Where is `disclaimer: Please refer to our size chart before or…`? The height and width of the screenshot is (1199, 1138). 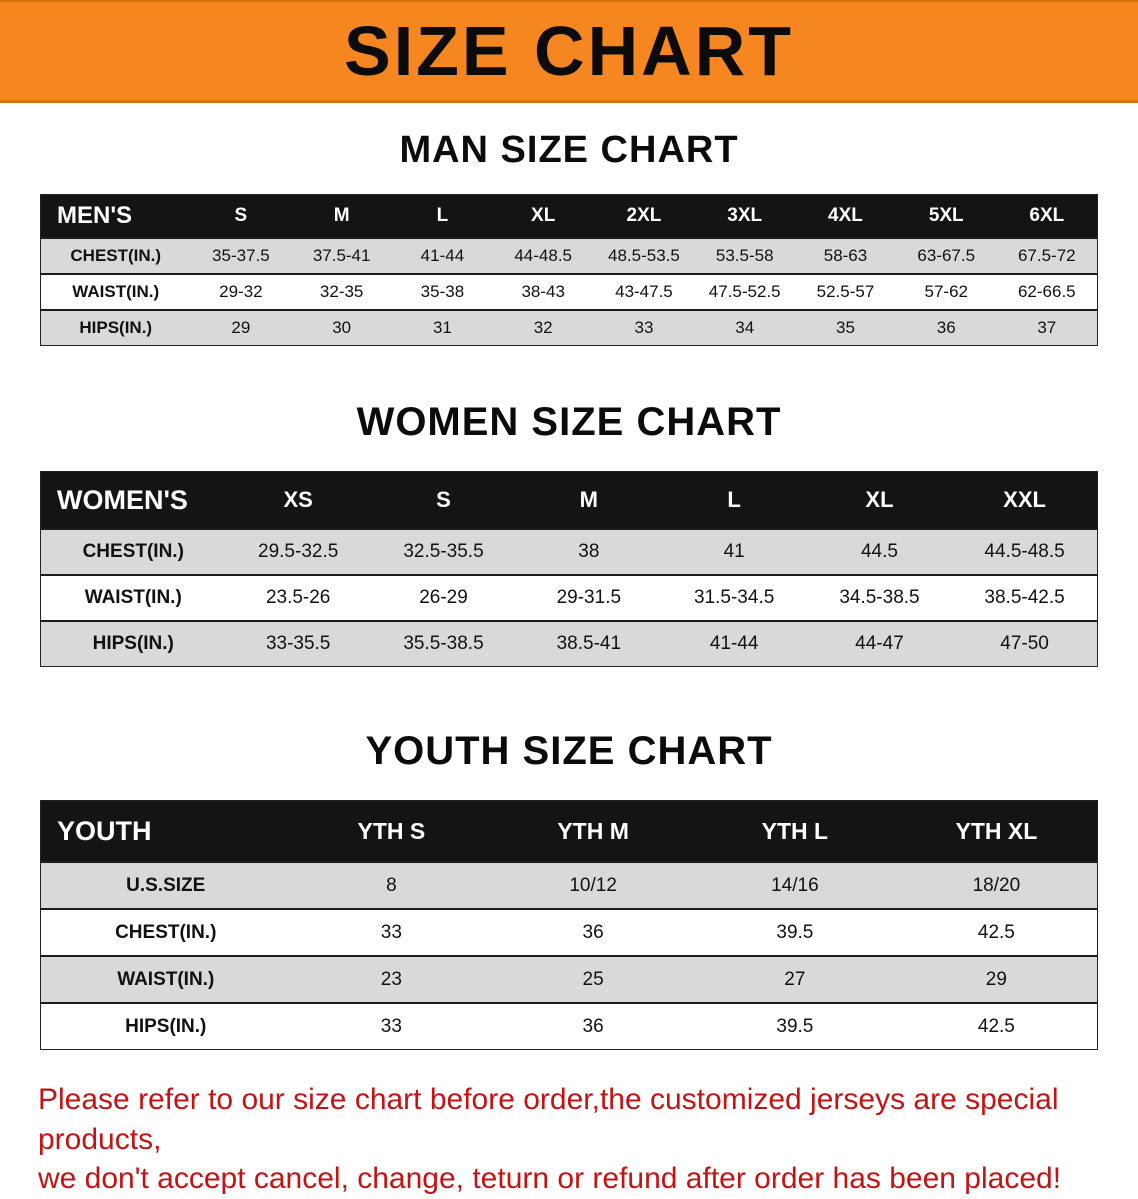 disclaimer: Please refer to our size chart before or… is located at coordinates (569, 1139).